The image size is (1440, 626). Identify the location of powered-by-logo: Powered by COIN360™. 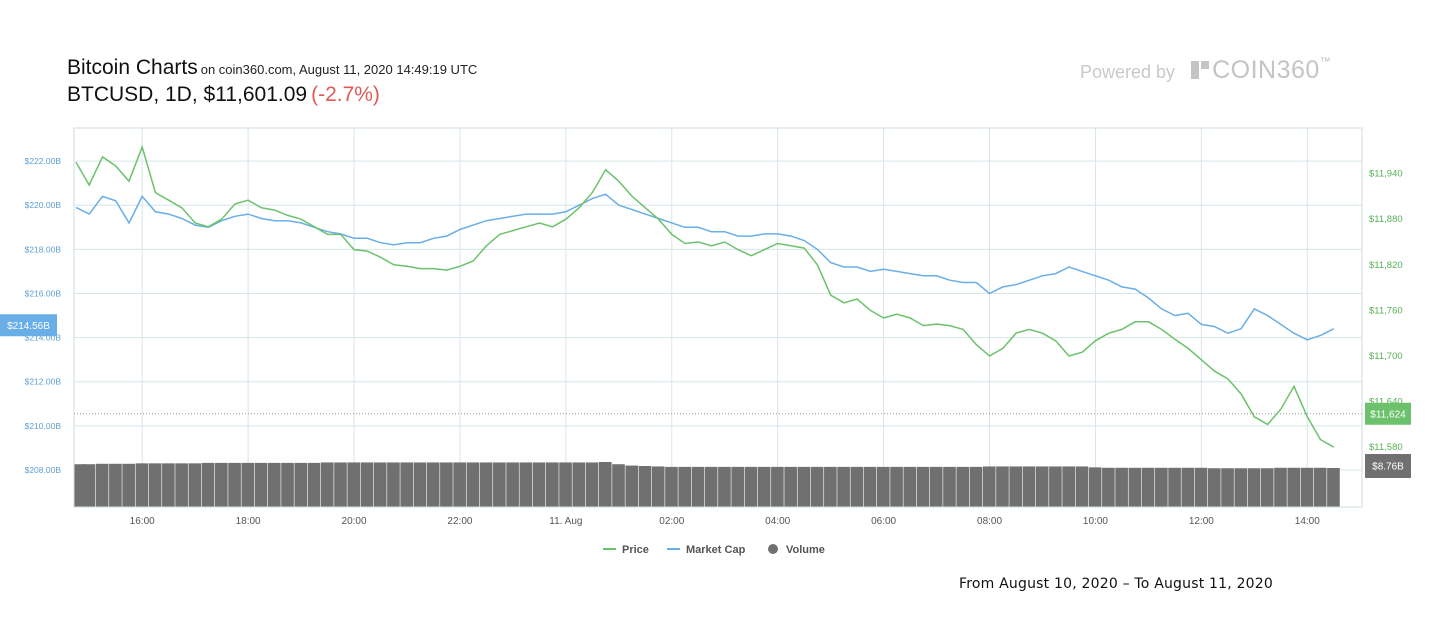
(1205, 70).